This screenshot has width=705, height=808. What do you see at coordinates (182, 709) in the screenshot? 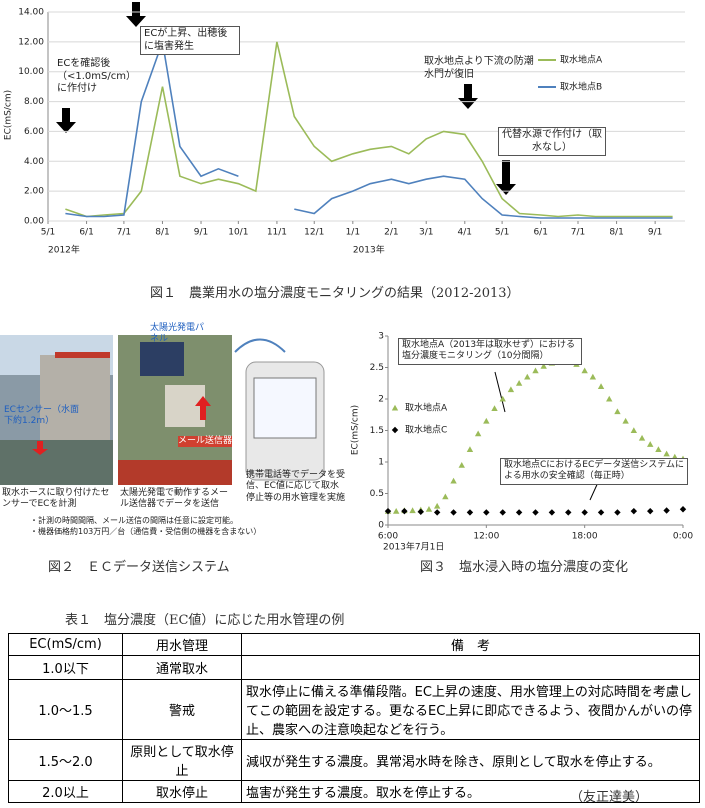
I see `table-cell: 警戒` at bounding box center [182, 709].